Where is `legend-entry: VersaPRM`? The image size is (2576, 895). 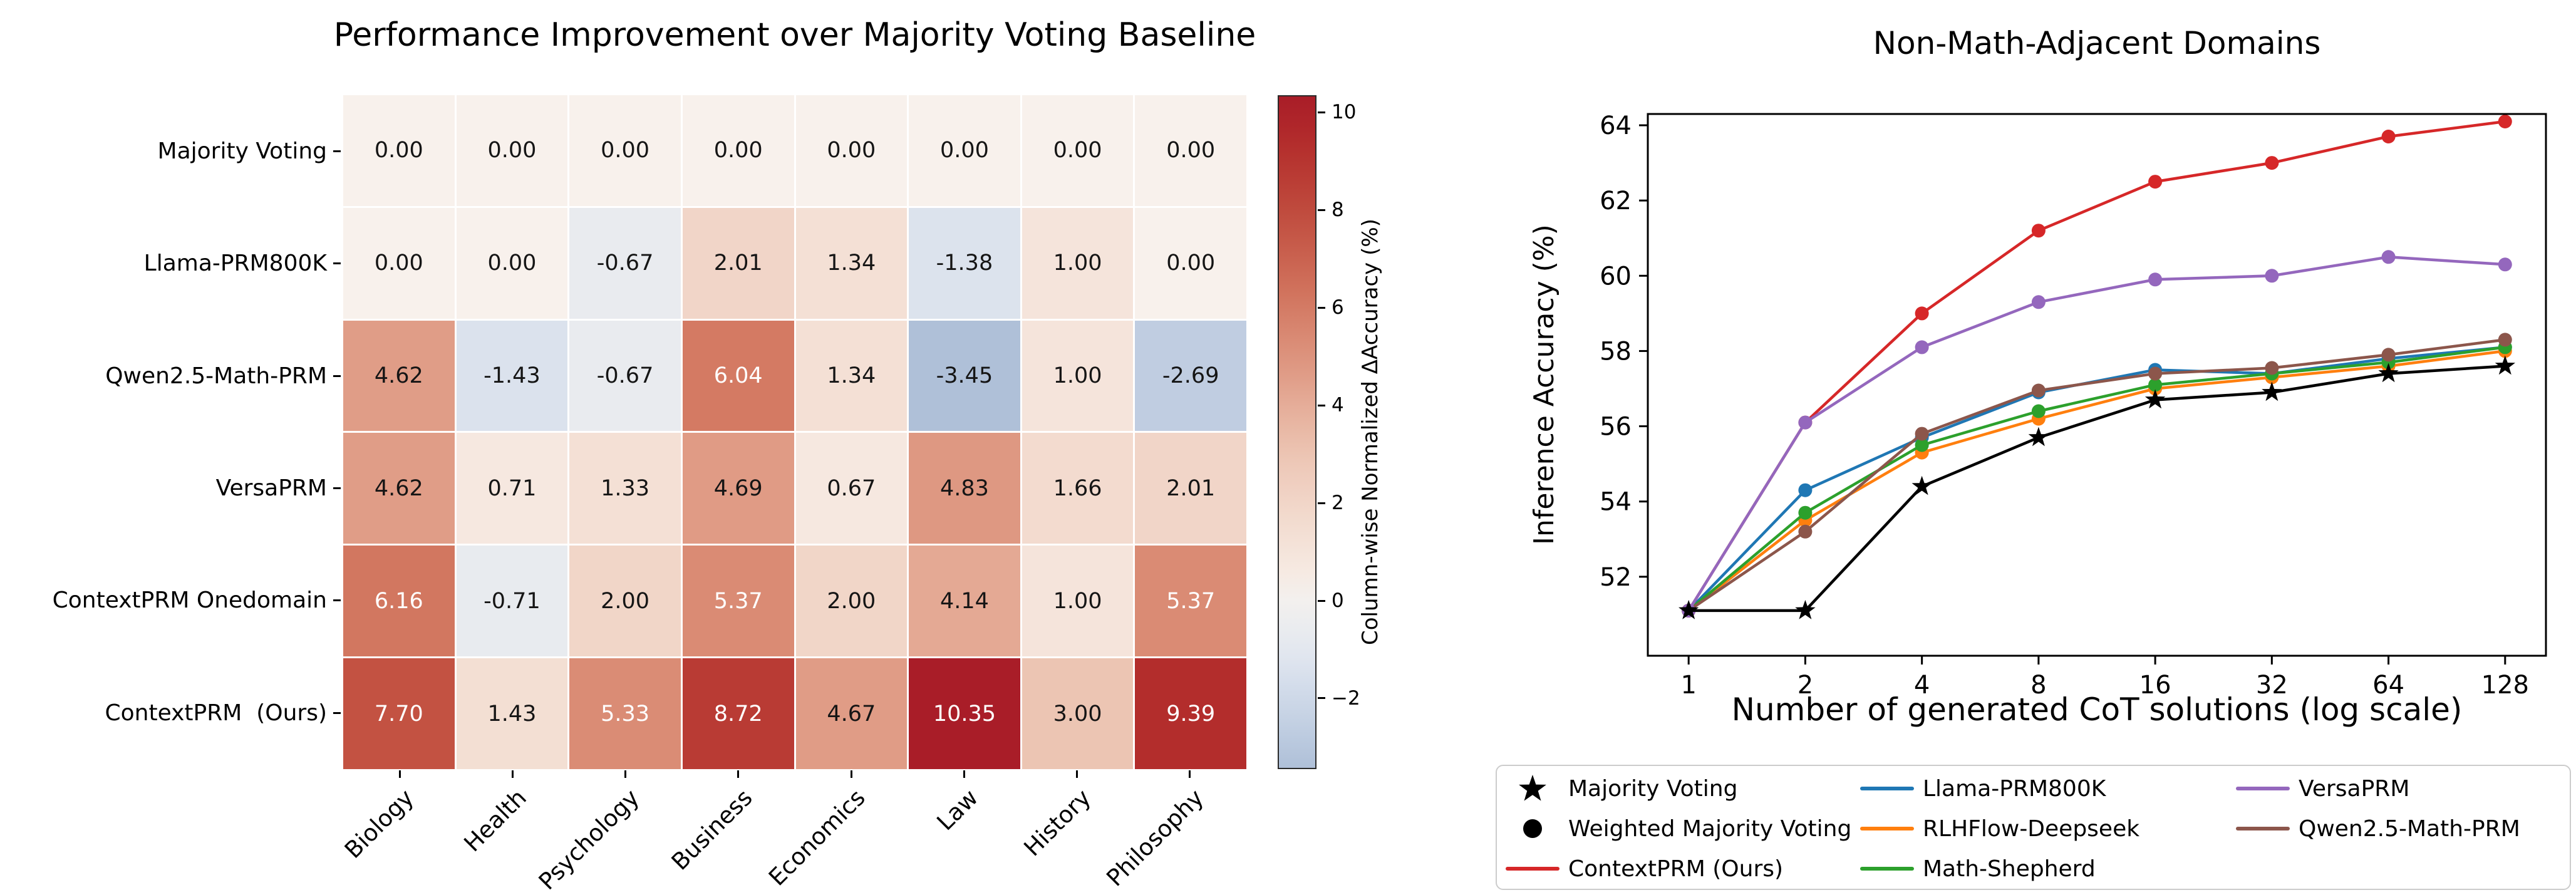 legend-entry: VersaPRM is located at coordinates (2378, 788).